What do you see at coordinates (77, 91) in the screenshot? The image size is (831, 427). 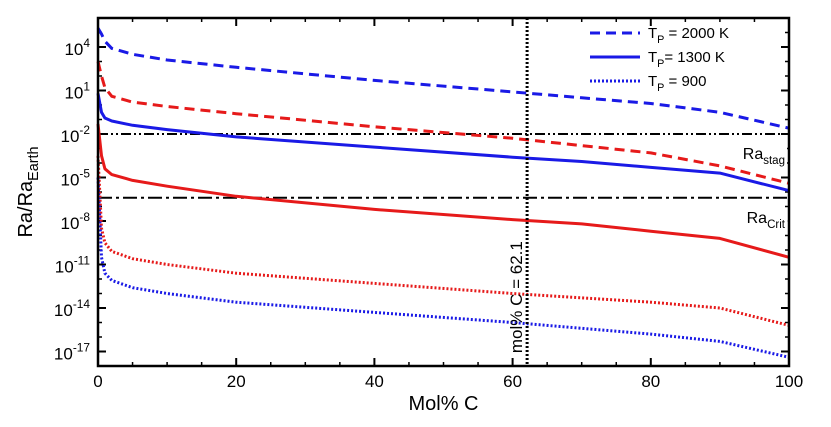 I see `y-tick-label: 10¹` at bounding box center [77, 91].